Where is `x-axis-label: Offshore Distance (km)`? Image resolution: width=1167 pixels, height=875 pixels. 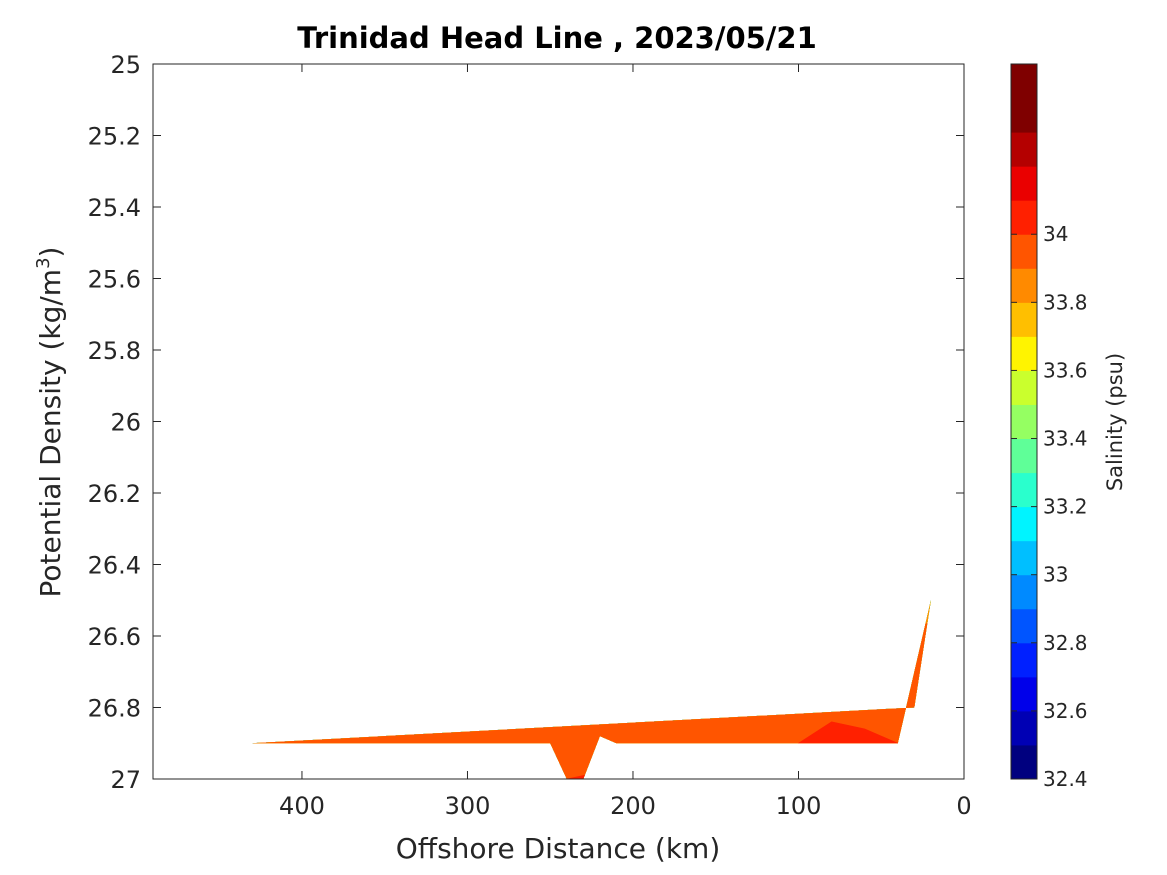
x-axis-label: Offshore Distance (km) is located at coordinates (558, 848).